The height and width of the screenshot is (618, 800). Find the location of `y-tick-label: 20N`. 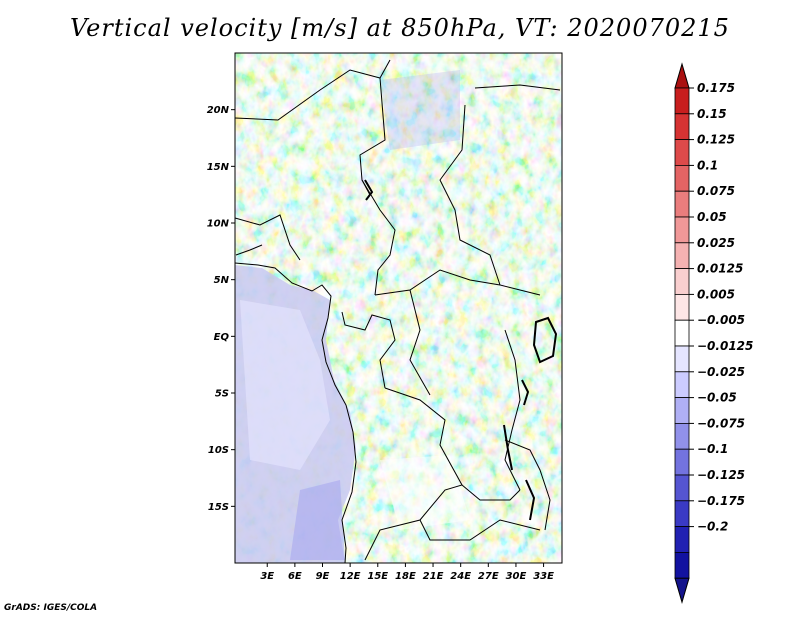

y-tick-label: 20N is located at coordinates (218, 110).